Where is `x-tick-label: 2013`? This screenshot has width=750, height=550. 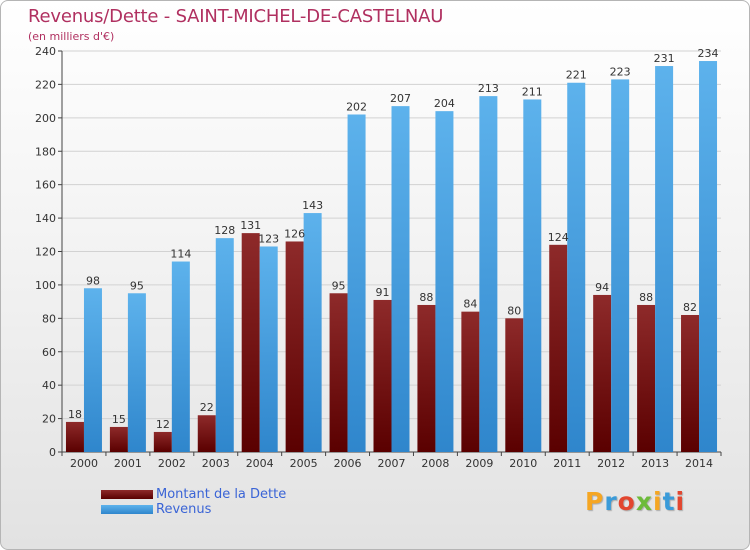
x-tick-label: 2013 is located at coordinates (655, 463).